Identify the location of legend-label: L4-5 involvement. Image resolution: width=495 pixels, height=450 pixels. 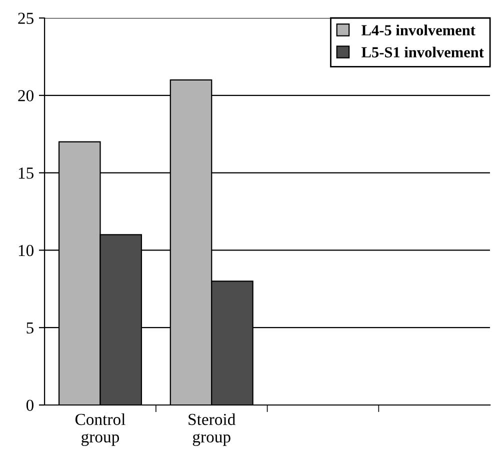
(419, 30).